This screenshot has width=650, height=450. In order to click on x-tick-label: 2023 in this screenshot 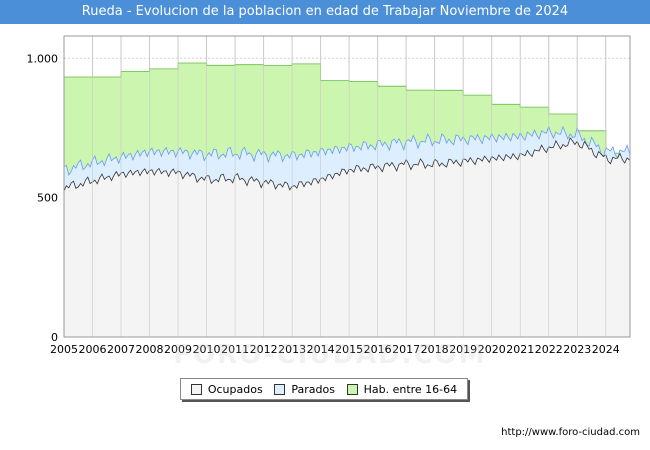, I will do `click(577, 349)`.